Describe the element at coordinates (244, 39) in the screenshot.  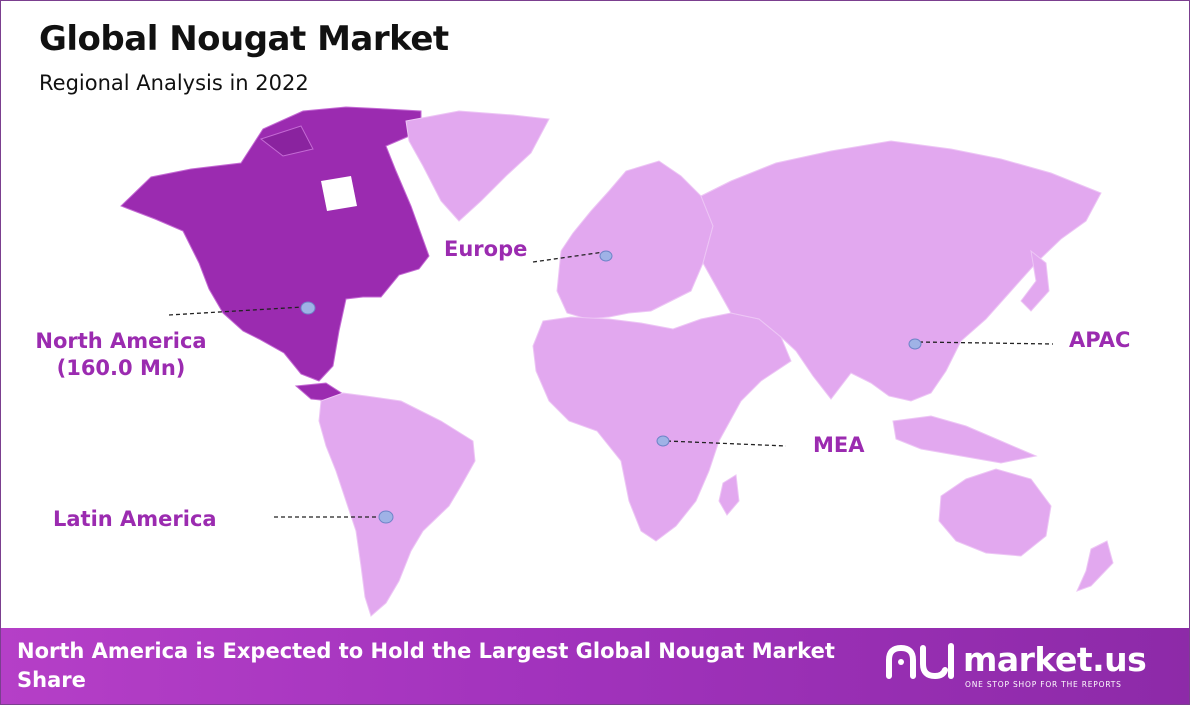
I see `page-title: Global Nougat Market` at that location.